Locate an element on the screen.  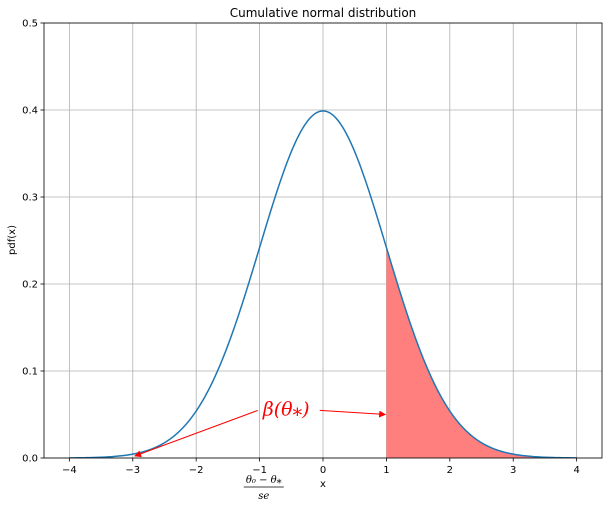
x-tick-label: 0 is located at coordinates (323, 470).